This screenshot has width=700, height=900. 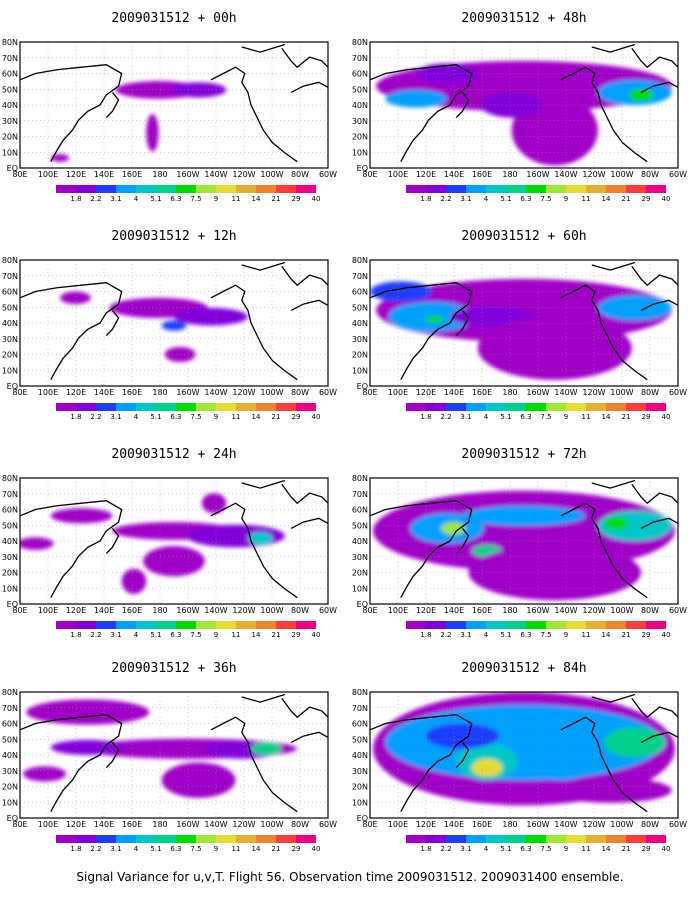 What do you see at coordinates (215, 610) in the screenshot?
I see `lon-tick-label: 140W` at bounding box center [215, 610].